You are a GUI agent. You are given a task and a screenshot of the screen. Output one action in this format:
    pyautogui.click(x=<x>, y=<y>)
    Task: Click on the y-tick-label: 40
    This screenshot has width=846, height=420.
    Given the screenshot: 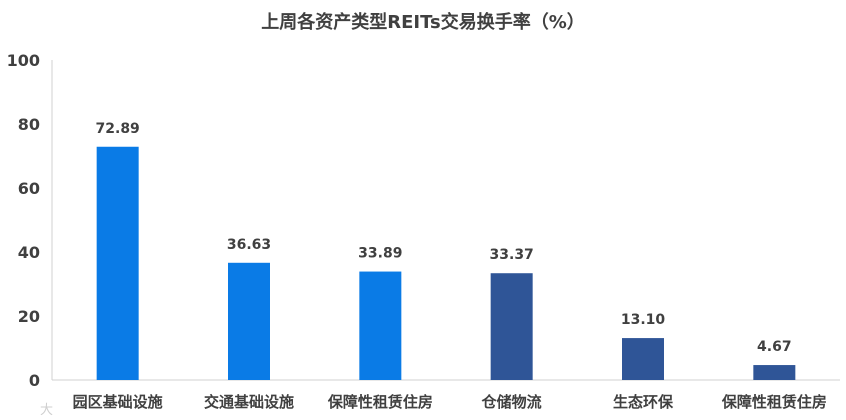 What is the action you would take?
    pyautogui.click(x=29, y=252)
    